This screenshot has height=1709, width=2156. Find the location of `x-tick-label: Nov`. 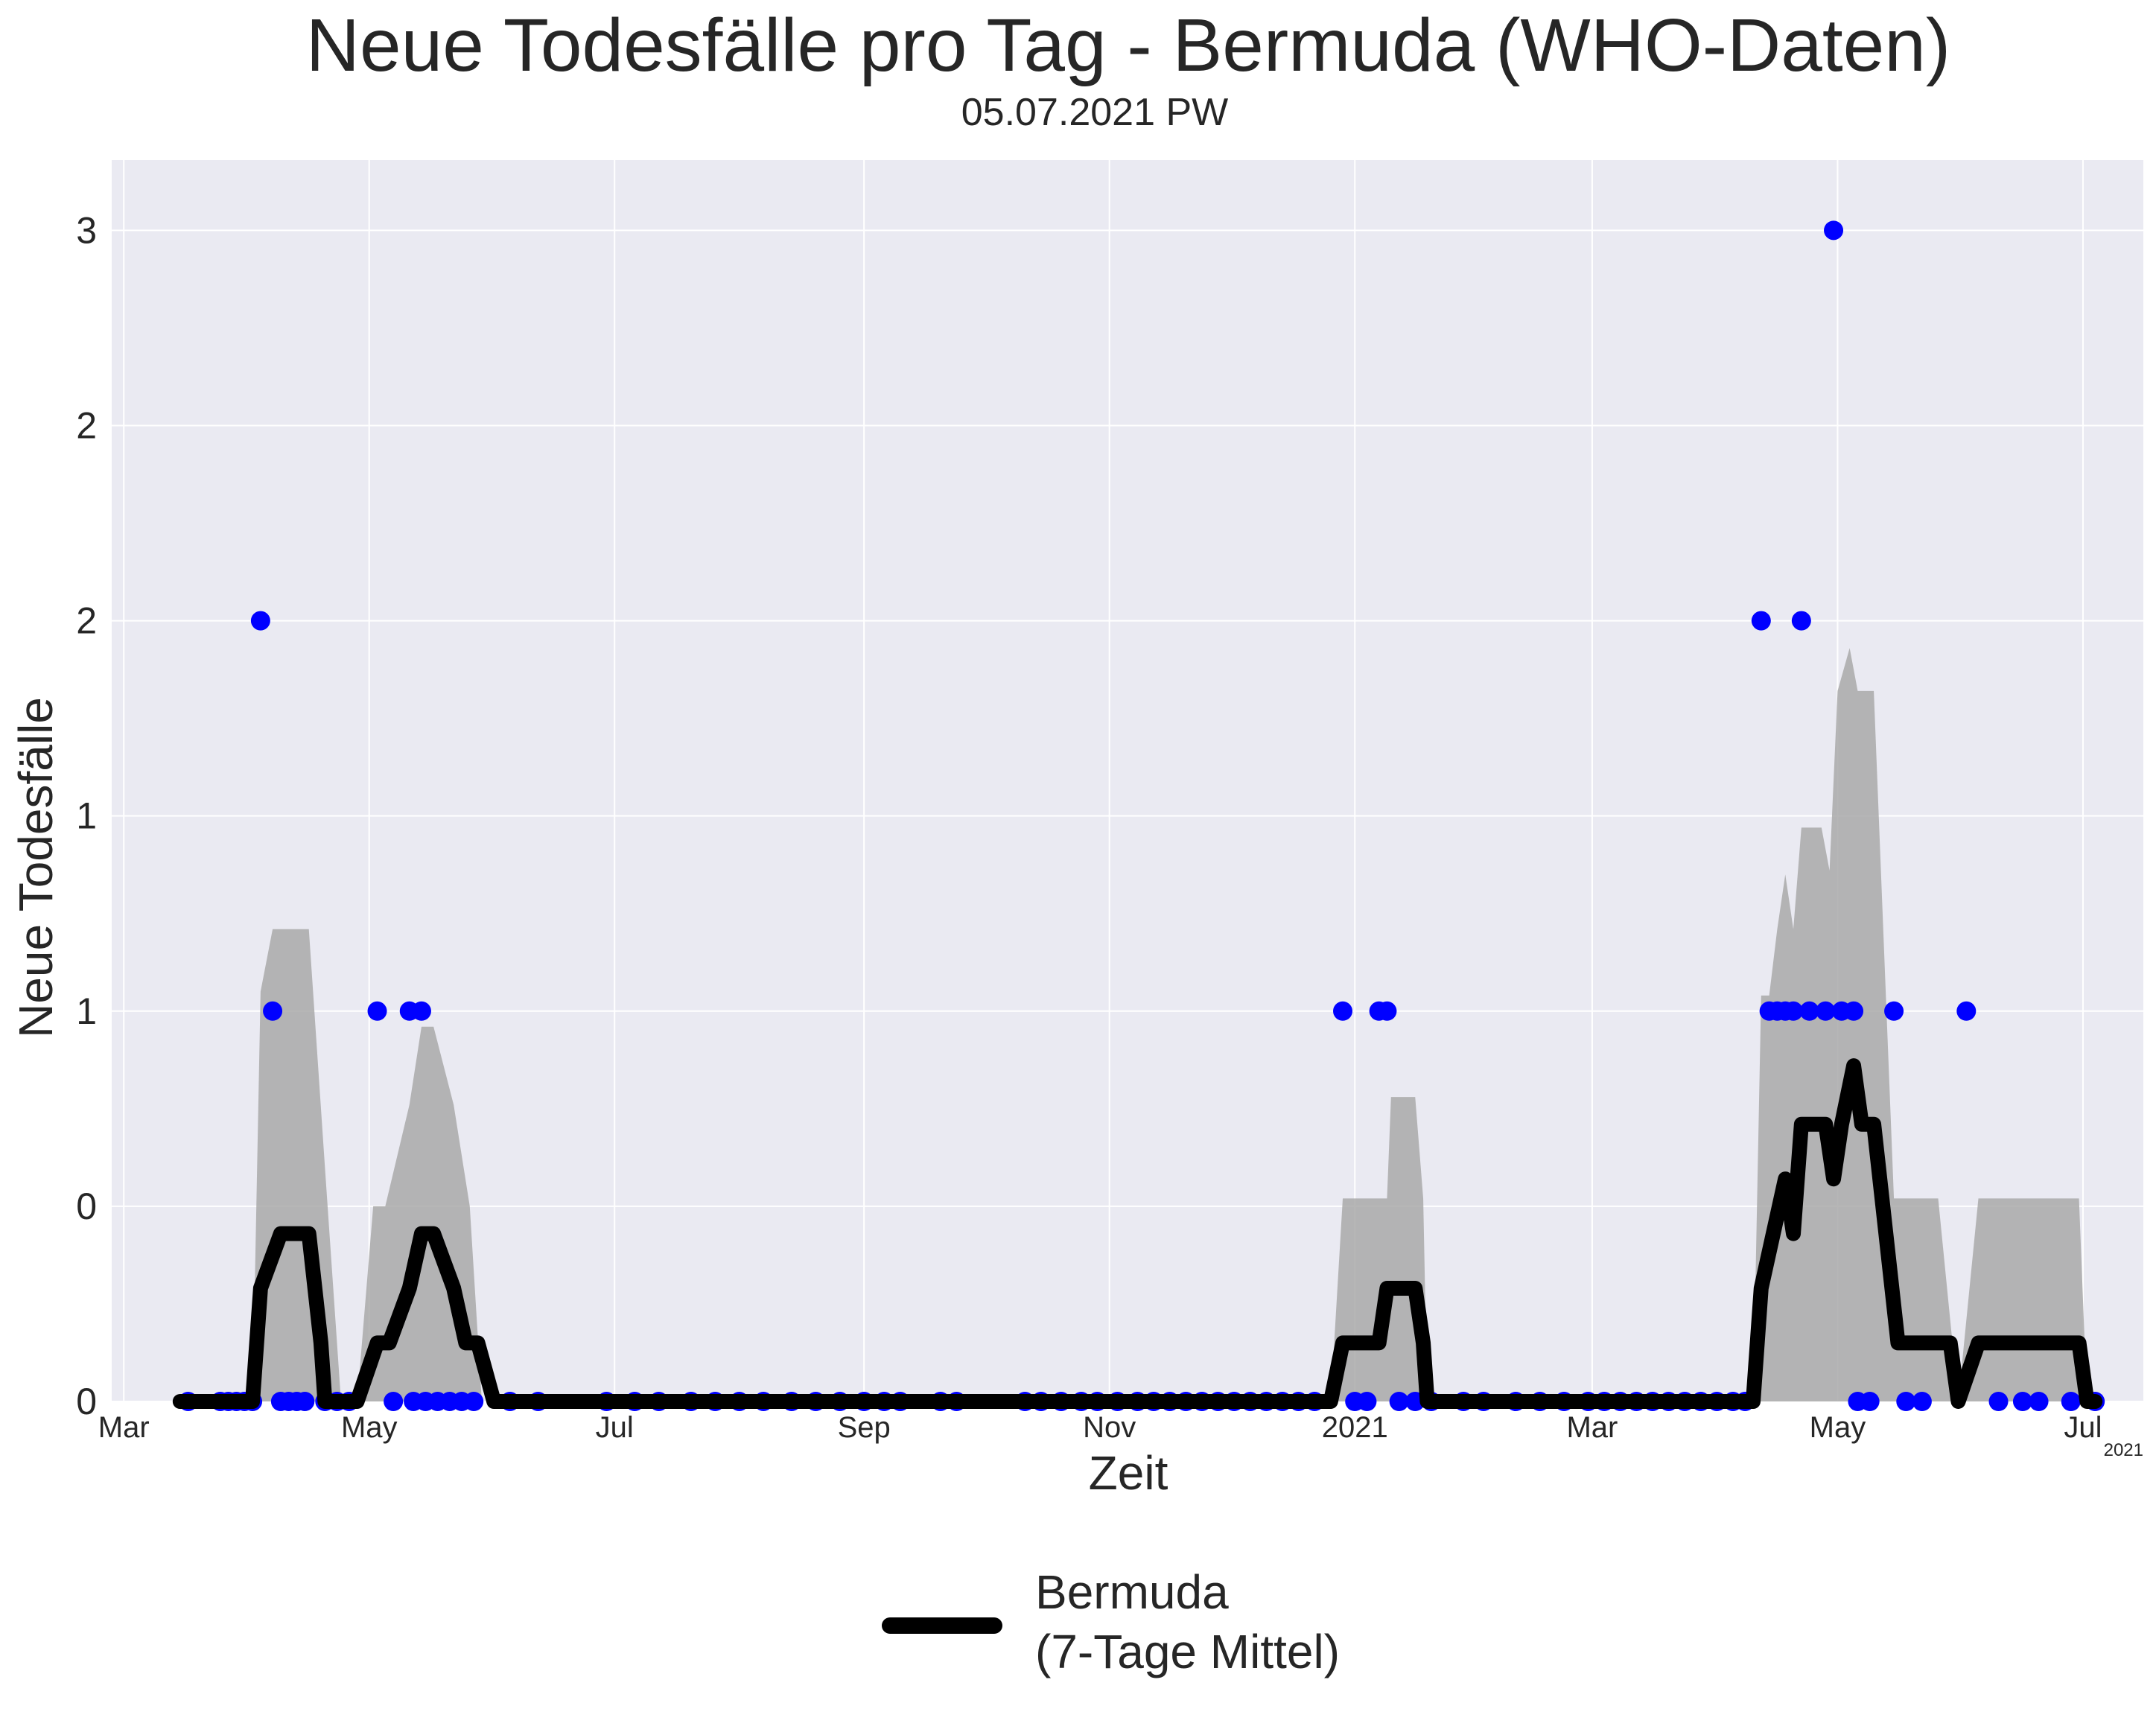

x-tick-label: Nov is located at coordinates (1109, 1427).